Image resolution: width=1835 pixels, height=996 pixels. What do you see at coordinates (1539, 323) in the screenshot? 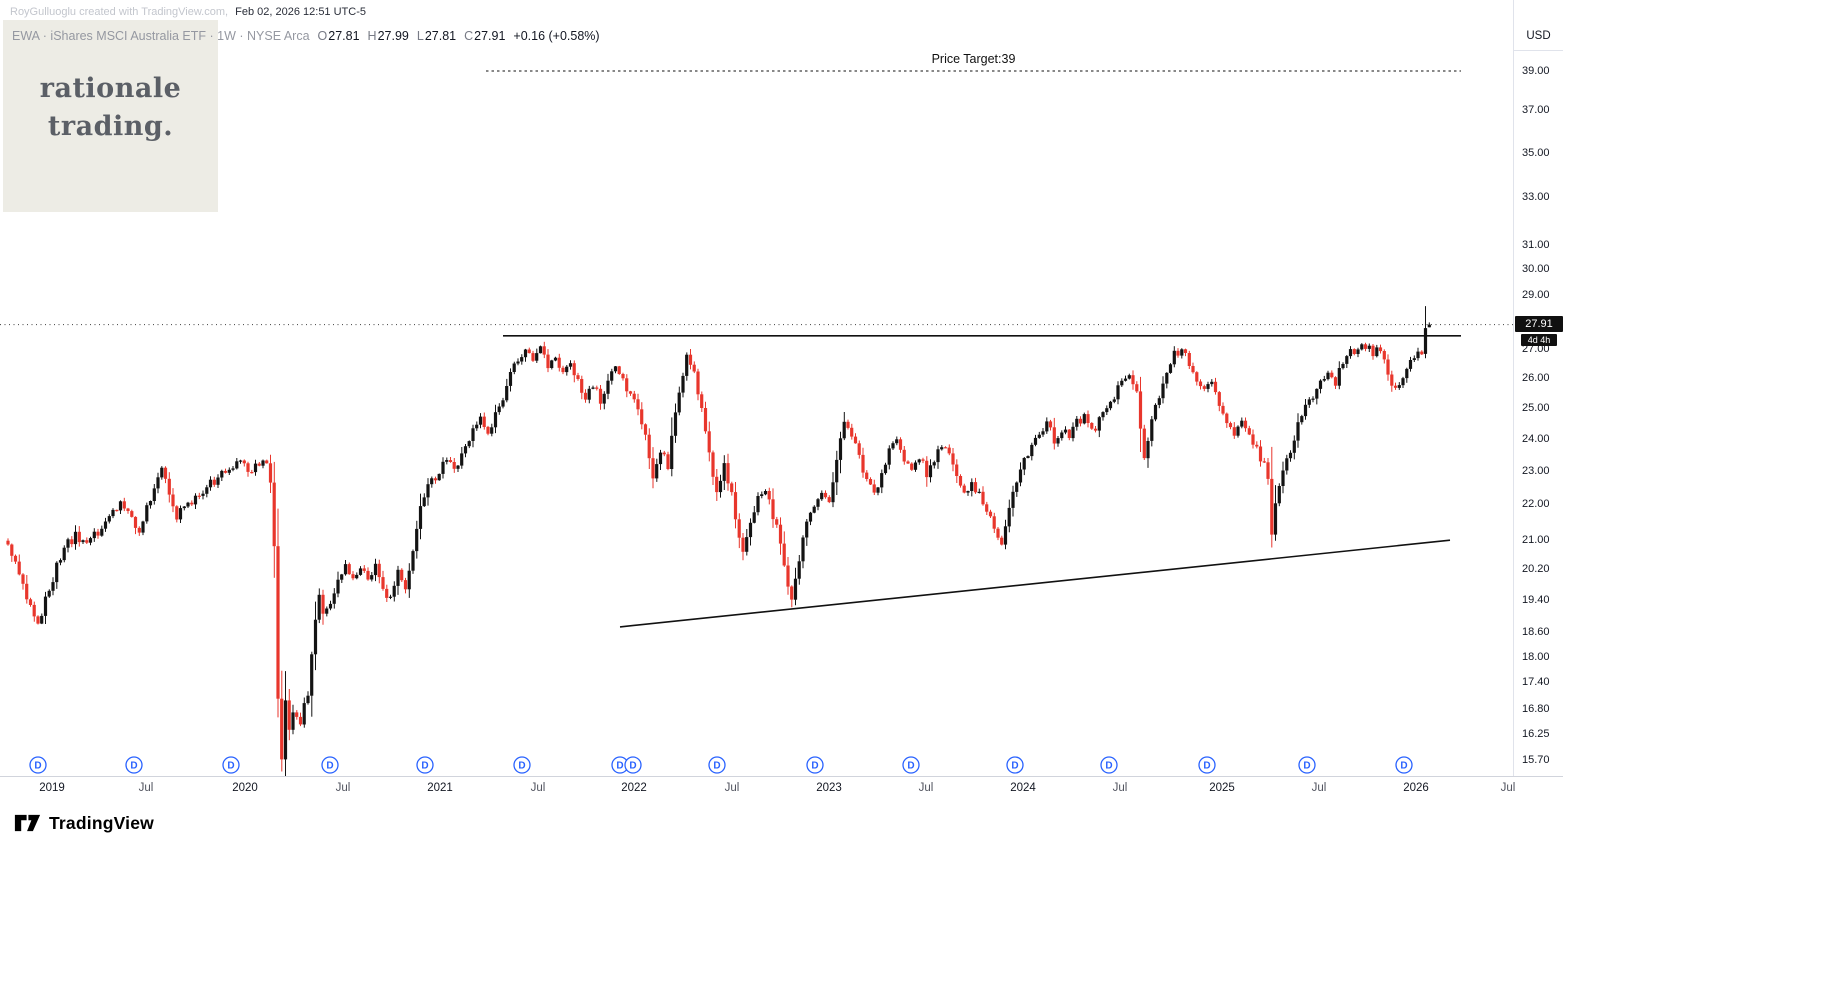
I see `last-price-label: 27.91` at bounding box center [1539, 323].